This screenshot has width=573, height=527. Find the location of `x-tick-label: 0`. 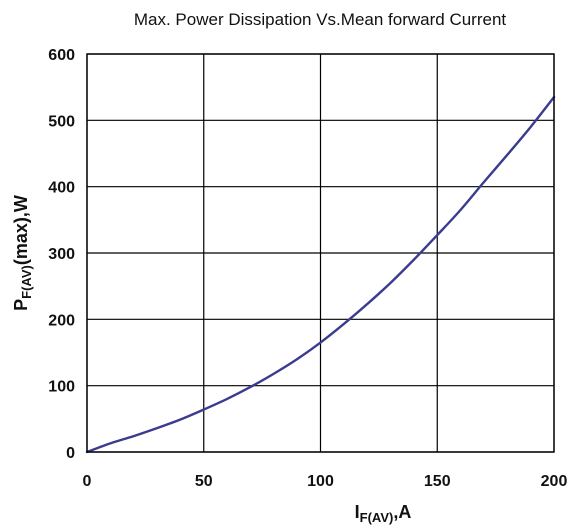

x-tick-label: 0 is located at coordinates (87, 481).